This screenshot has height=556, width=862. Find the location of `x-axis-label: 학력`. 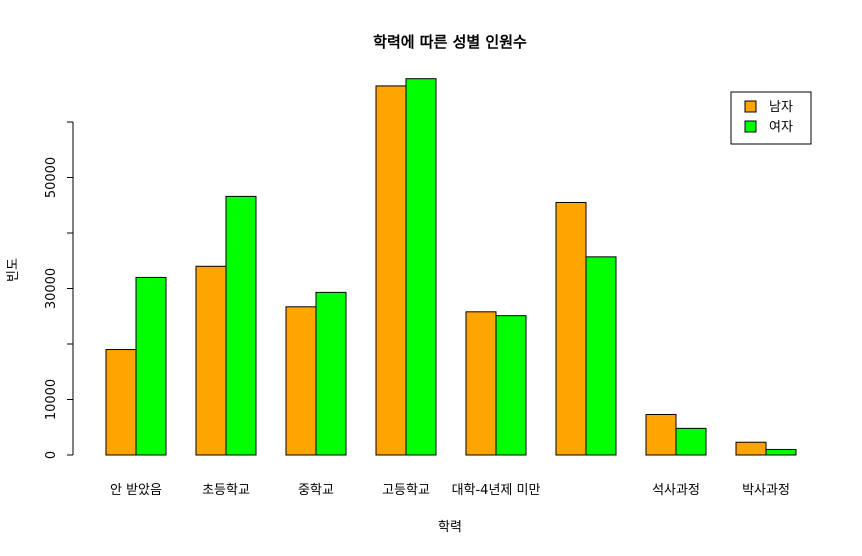

x-axis-label: 학력 is located at coordinates (450, 527).